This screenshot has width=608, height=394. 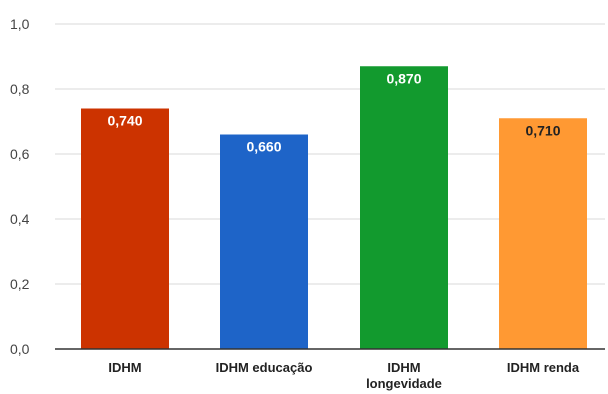 What do you see at coordinates (20, 349) in the screenshot?
I see `y-tick-label: 0,0` at bounding box center [20, 349].